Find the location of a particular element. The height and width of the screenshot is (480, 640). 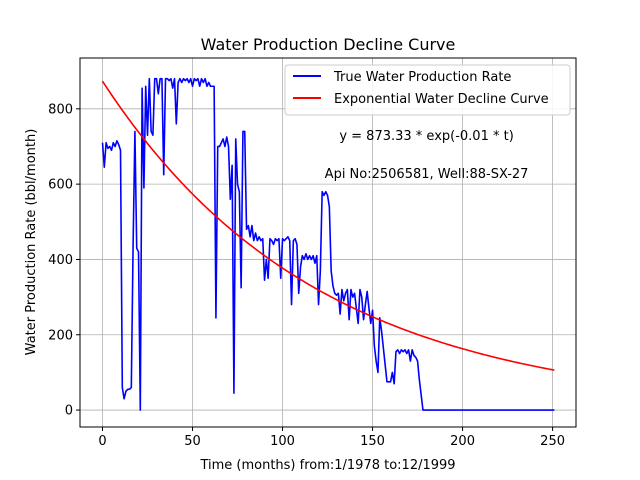

equation-annotation: y = 873.33 * exp(-0.01 * t) is located at coordinates (426, 136).